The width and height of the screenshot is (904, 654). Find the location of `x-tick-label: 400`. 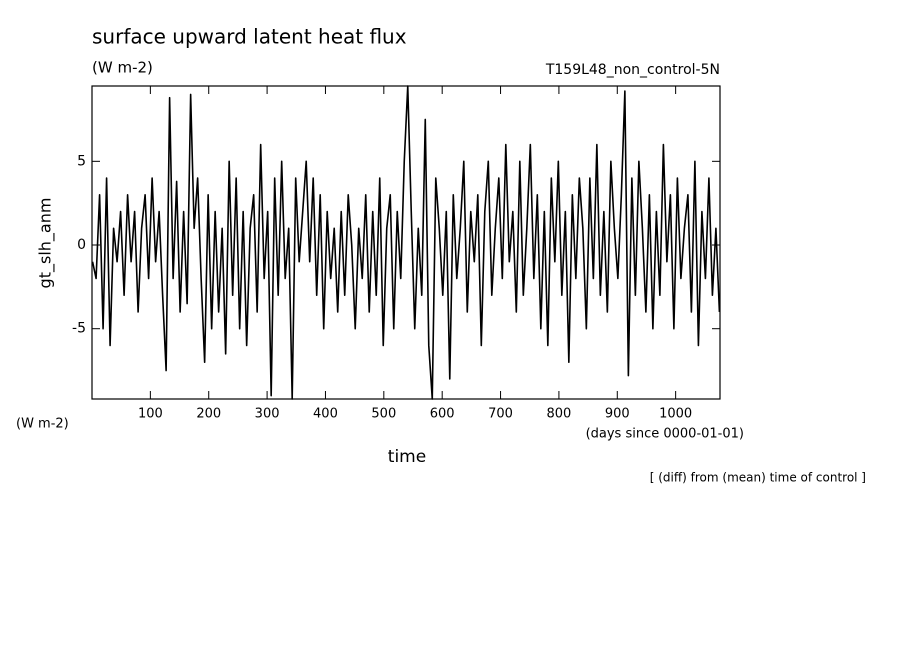

x-tick-label: 400 is located at coordinates (325, 414).